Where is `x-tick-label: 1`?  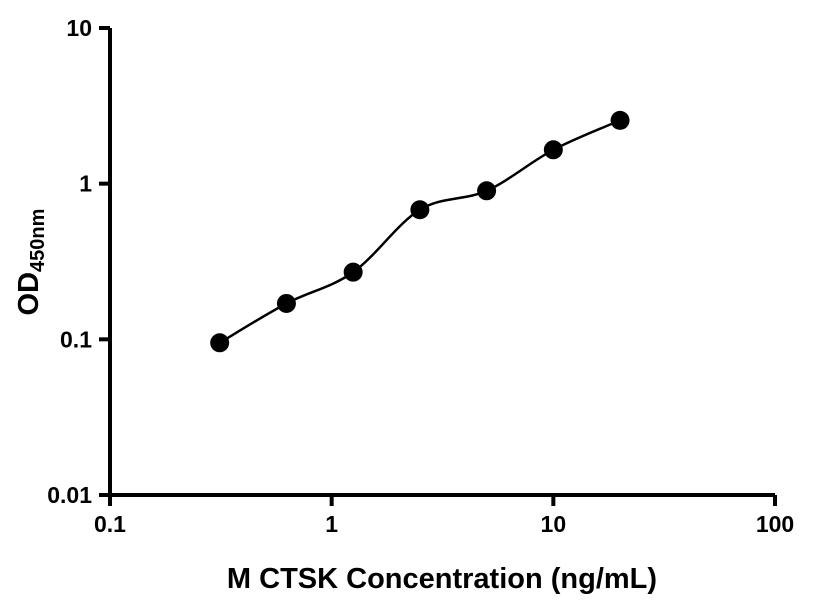 x-tick-label: 1 is located at coordinates (331, 524).